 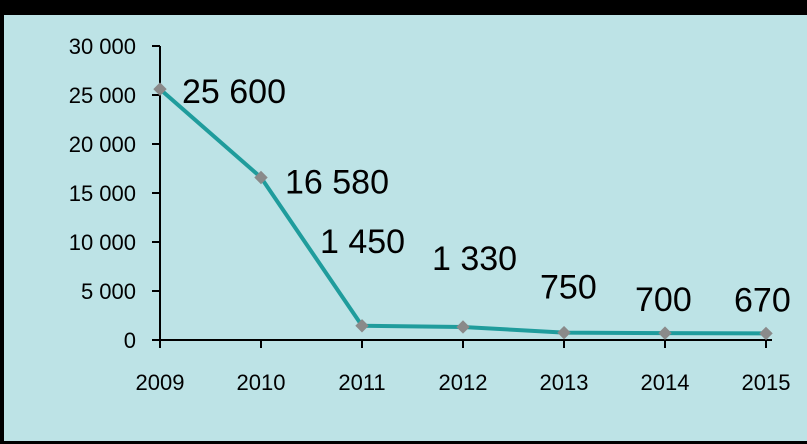 What do you see at coordinates (663, 300) in the screenshot?
I see `data-label: 700` at bounding box center [663, 300].